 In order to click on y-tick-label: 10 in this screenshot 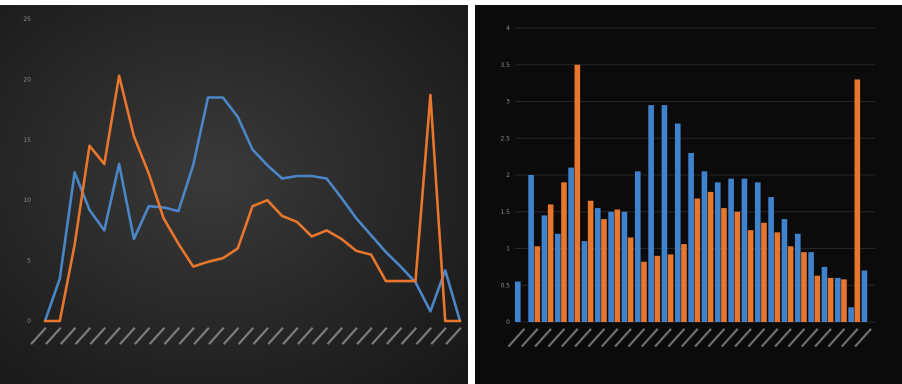, I will do `click(27, 200)`.